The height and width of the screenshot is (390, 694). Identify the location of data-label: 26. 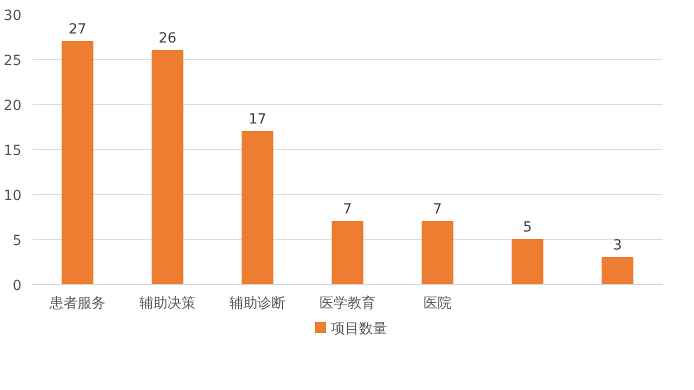
(167, 38).